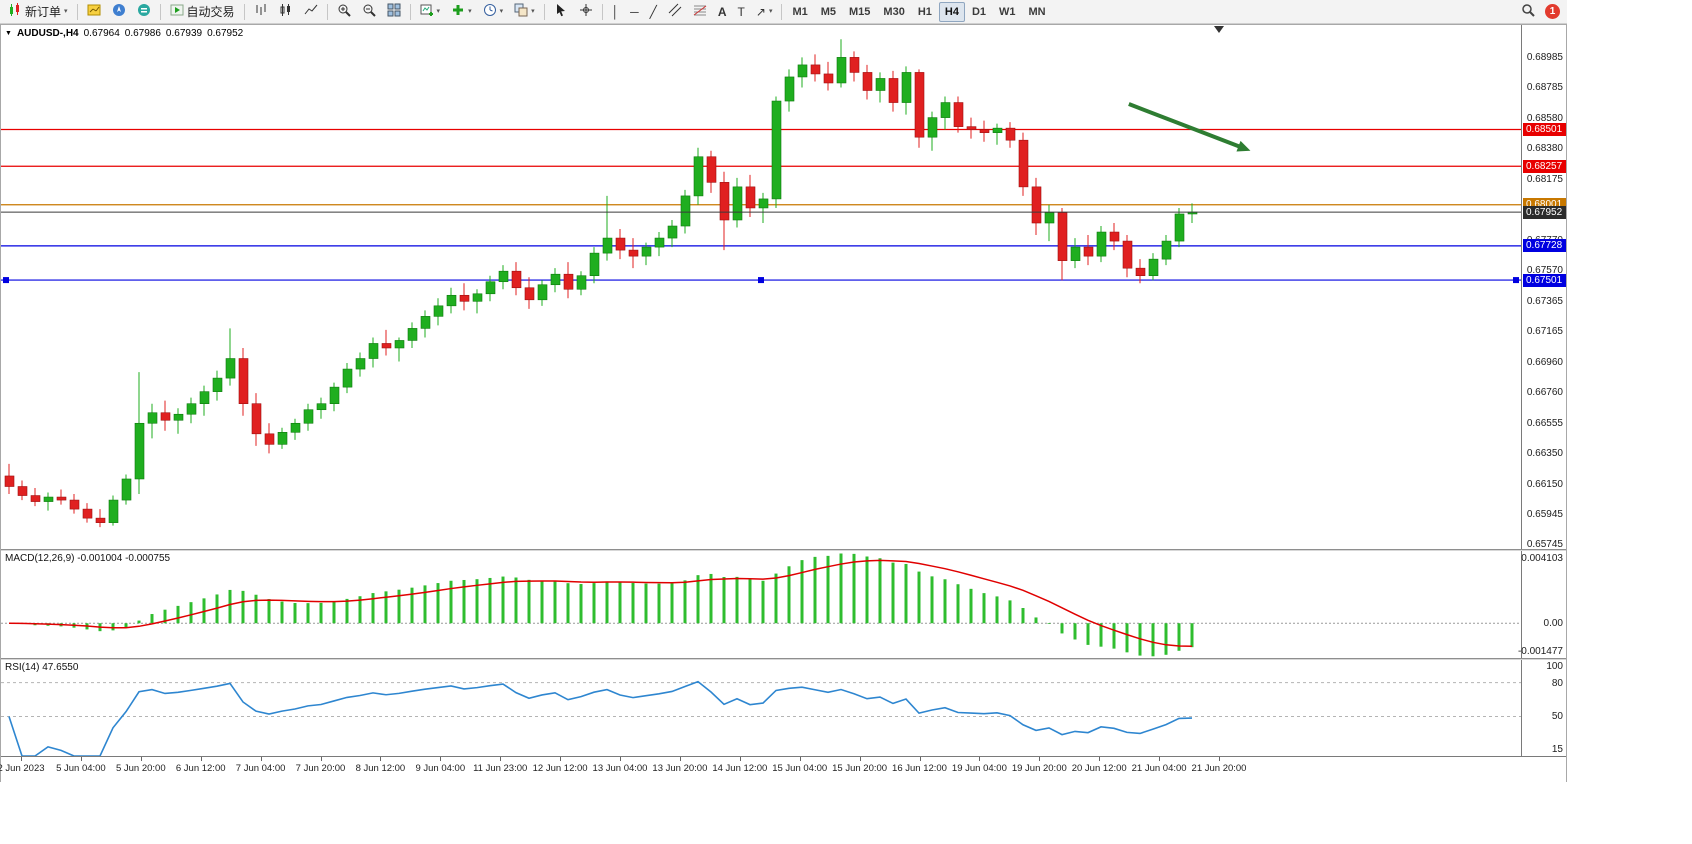  What do you see at coordinates (700, 12) in the screenshot?
I see `fibonacci-tool-button` at bounding box center [700, 12].